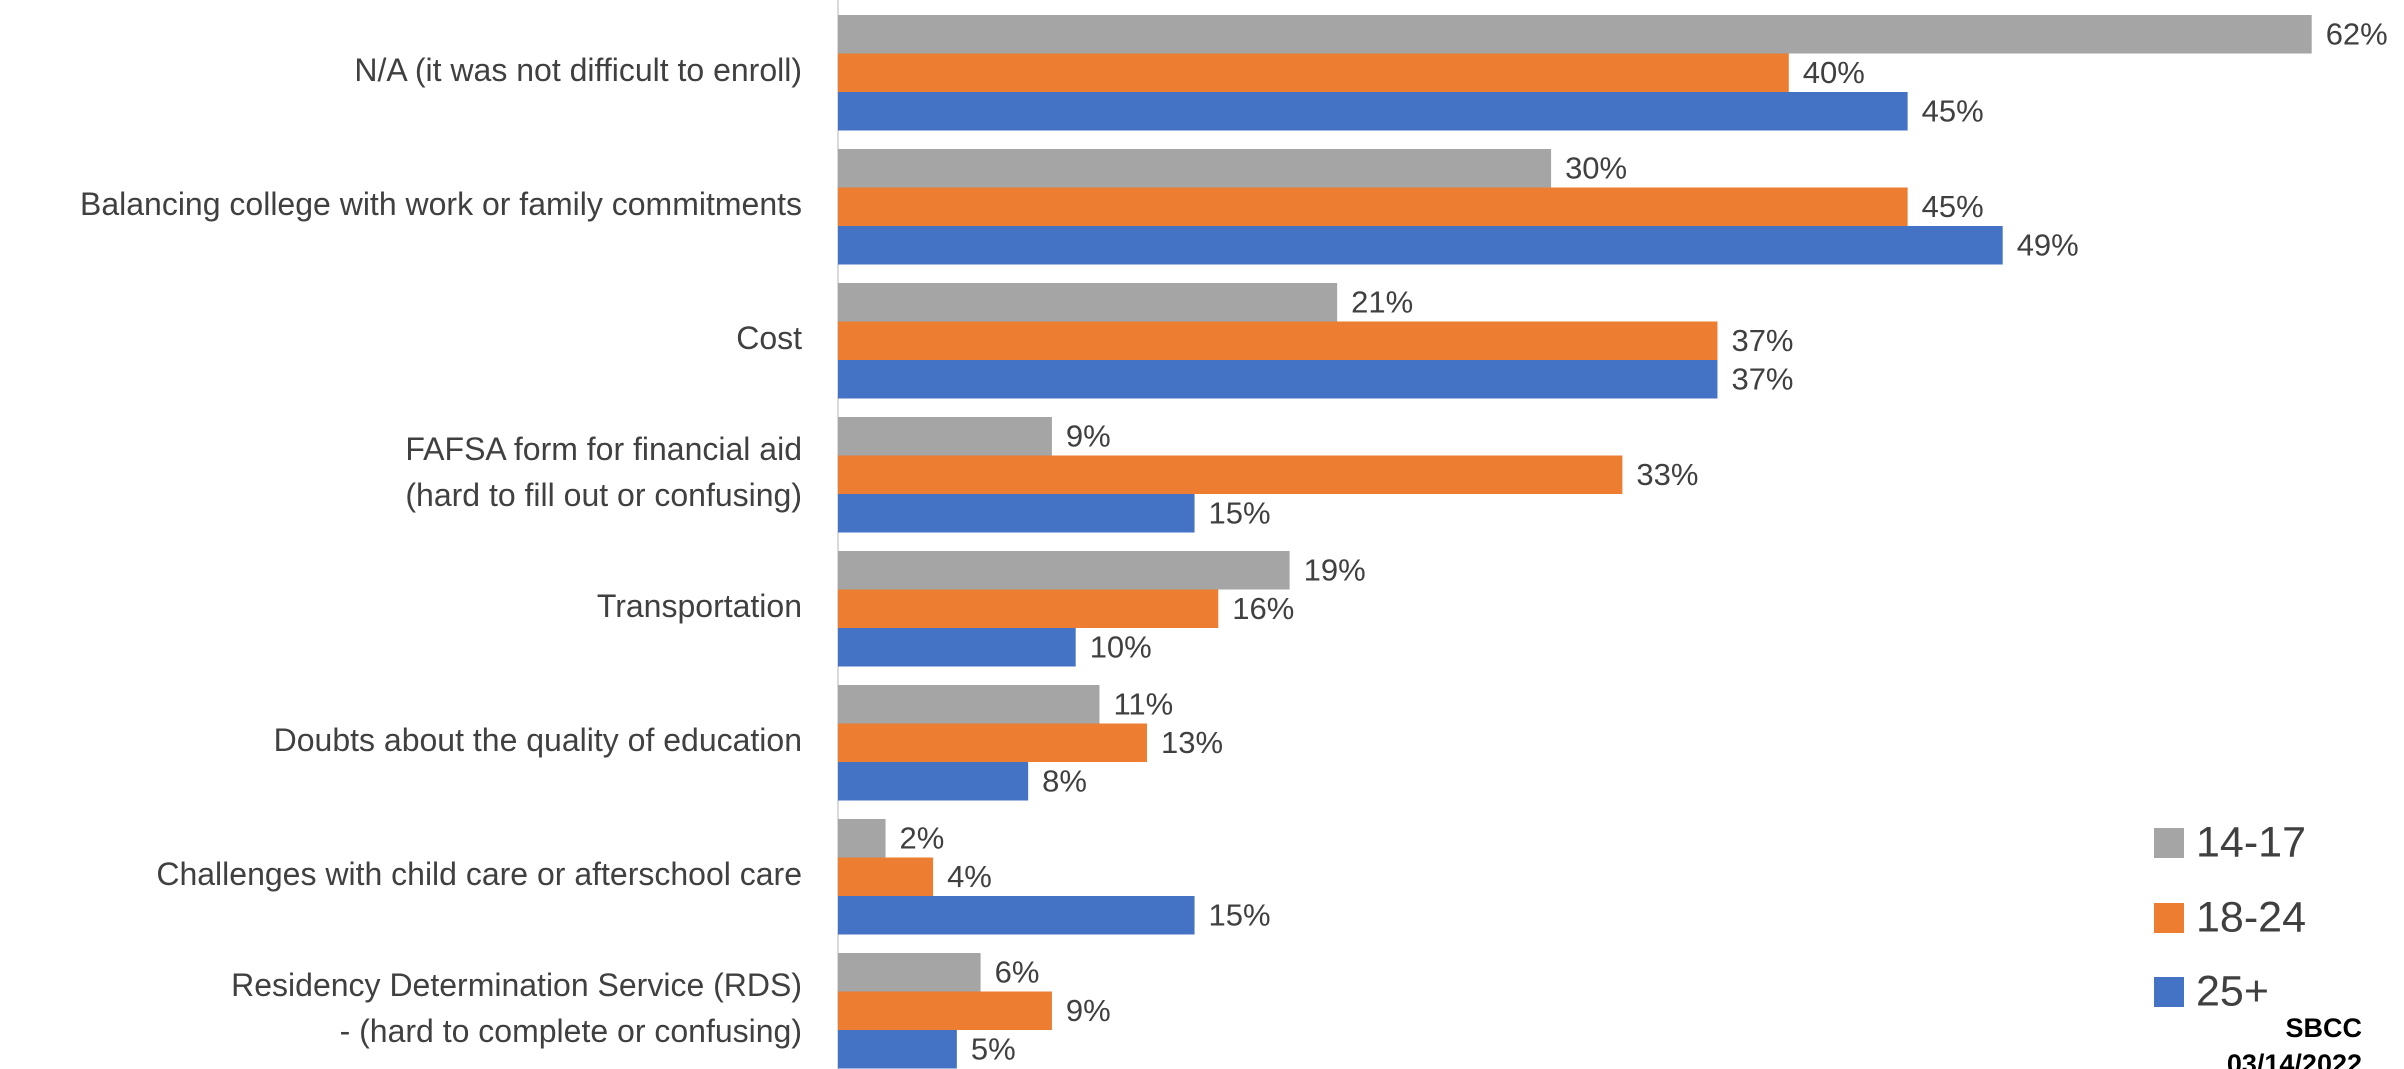 The width and height of the screenshot is (2404, 1069). I want to click on value-label: 8%, so click(1064, 780).